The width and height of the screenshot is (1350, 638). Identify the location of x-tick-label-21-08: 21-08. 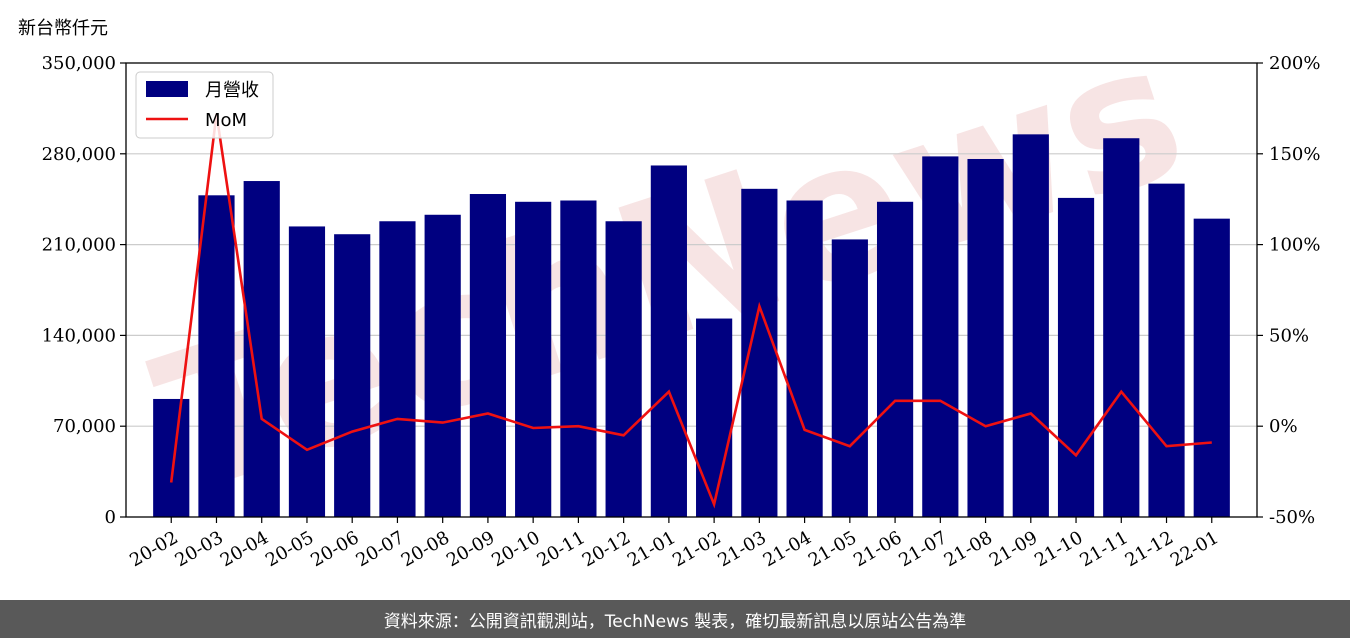
(968, 549).